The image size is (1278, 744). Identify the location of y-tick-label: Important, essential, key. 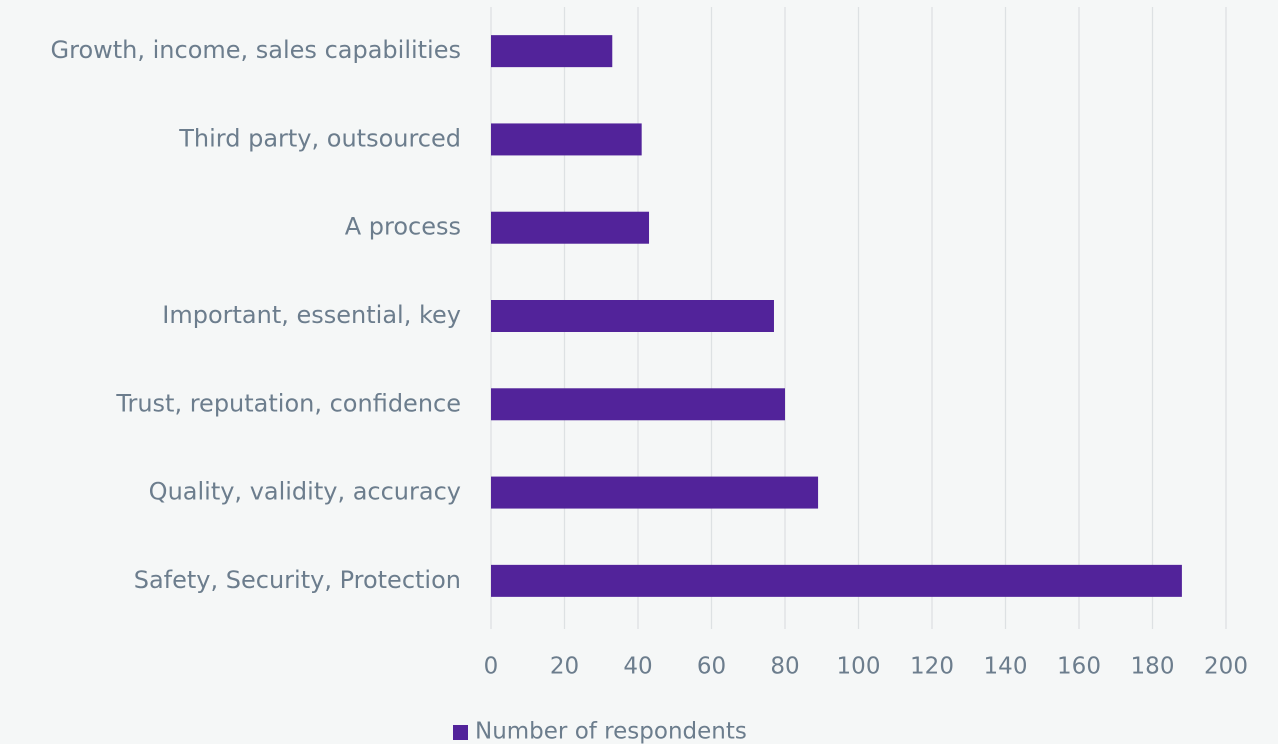
(311, 315).